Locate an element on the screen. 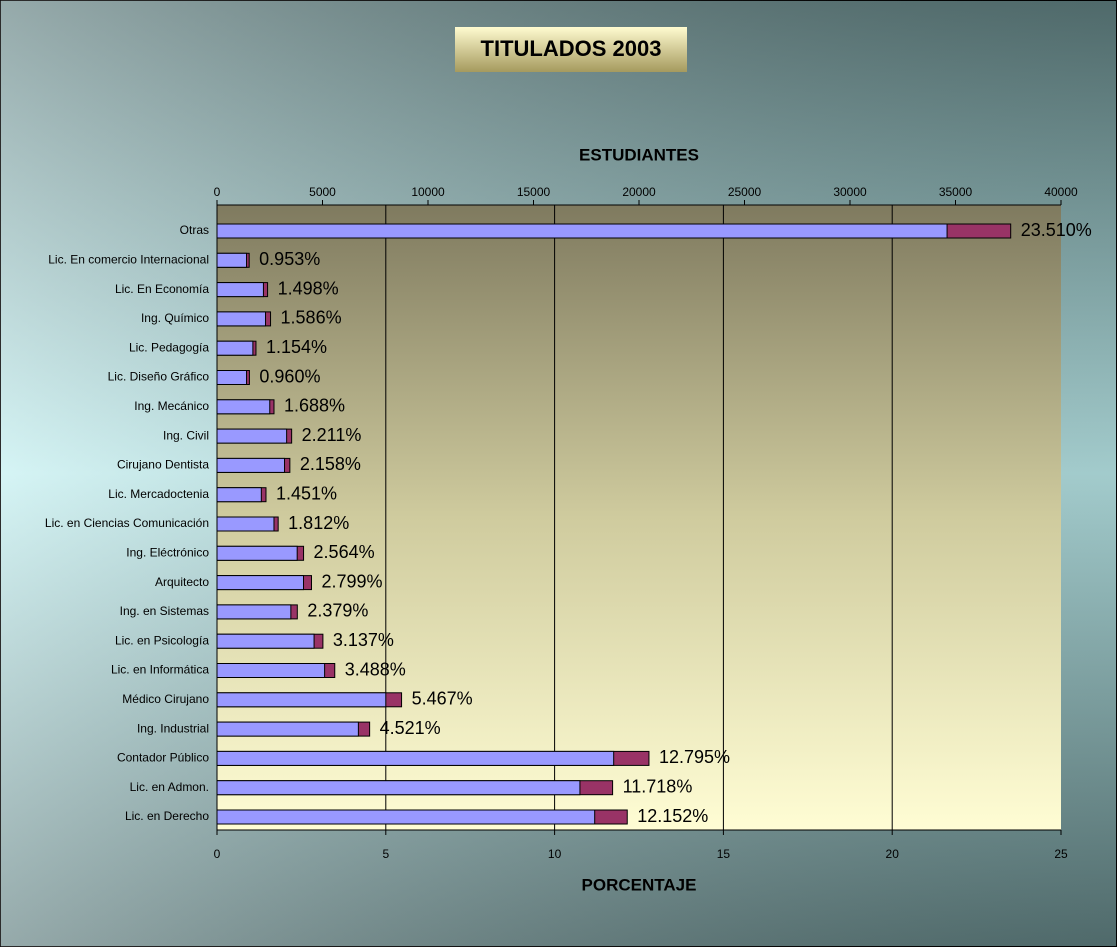 The image size is (1117, 947). data-label: 1.451% is located at coordinates (306, 493).